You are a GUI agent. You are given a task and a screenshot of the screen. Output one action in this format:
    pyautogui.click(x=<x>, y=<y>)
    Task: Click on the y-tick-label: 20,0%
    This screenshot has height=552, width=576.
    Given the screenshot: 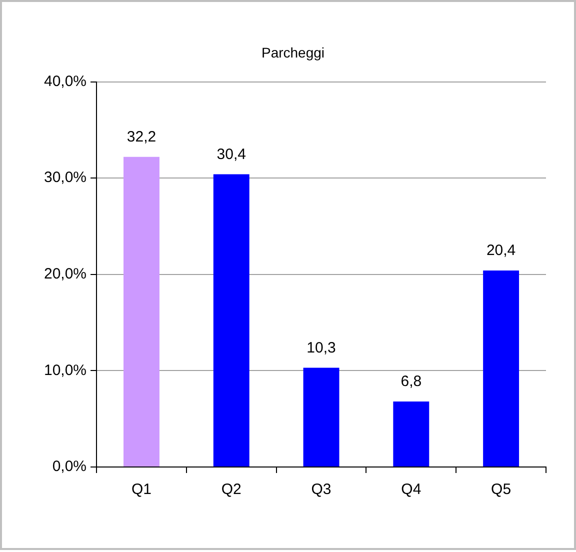 What is the action you would take?
    pyautogui.click(x=65, y=274)
    